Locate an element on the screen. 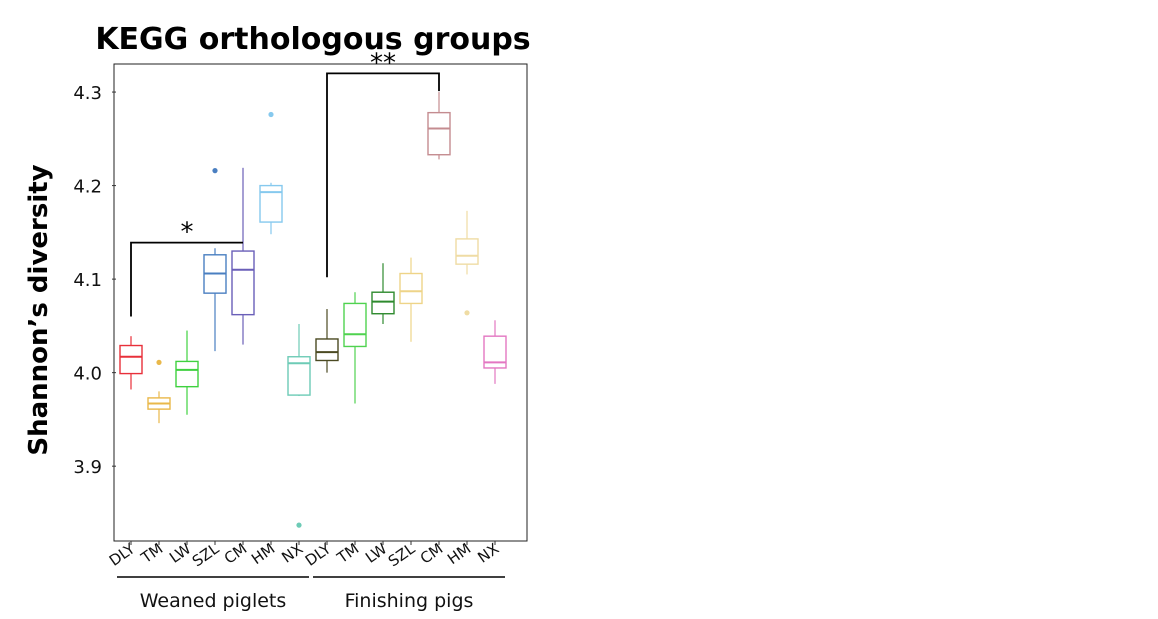  box-weaned-piglets-dly is located at coordinates (131, 363).